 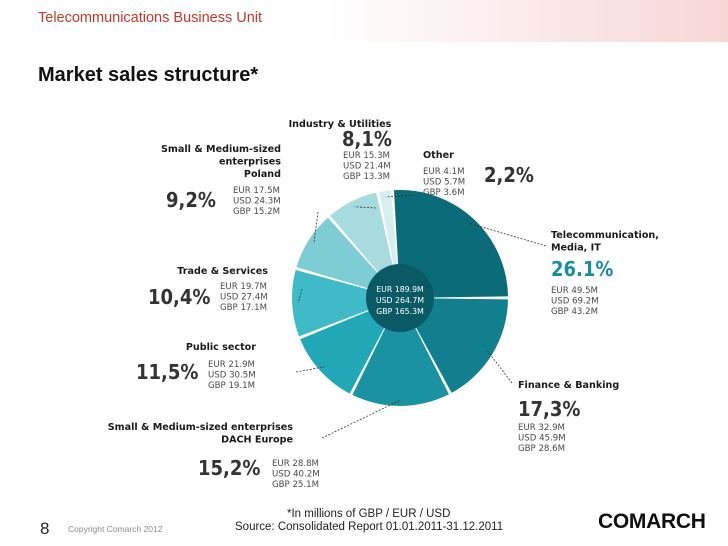 I want to click on label-gbp-finance-banking: GBP 28.6M, so click(x=541, y=449).